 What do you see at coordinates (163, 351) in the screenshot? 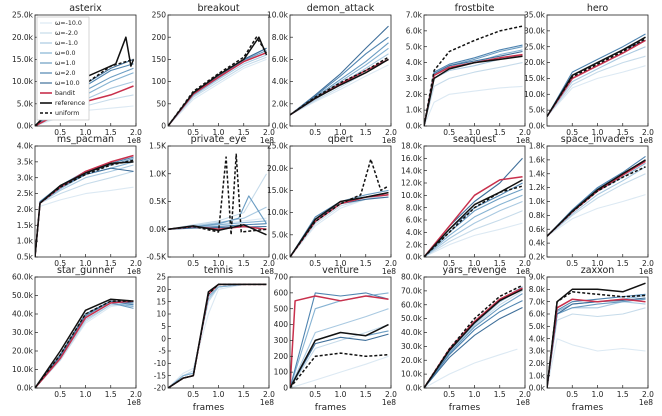
I see `y-tick-label: -5` at bounding box center [163, 351].